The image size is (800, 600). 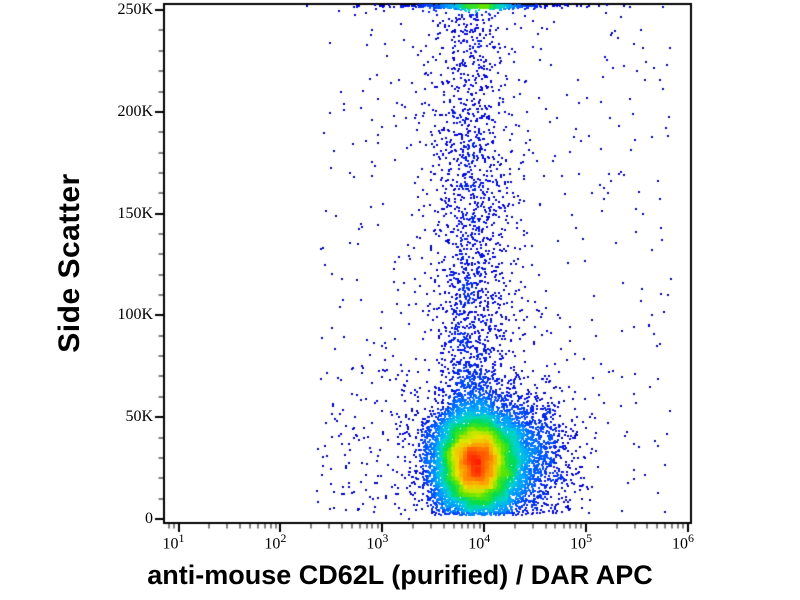 I want to click on y-tick-label: 50K, so click(x=139, y=417).